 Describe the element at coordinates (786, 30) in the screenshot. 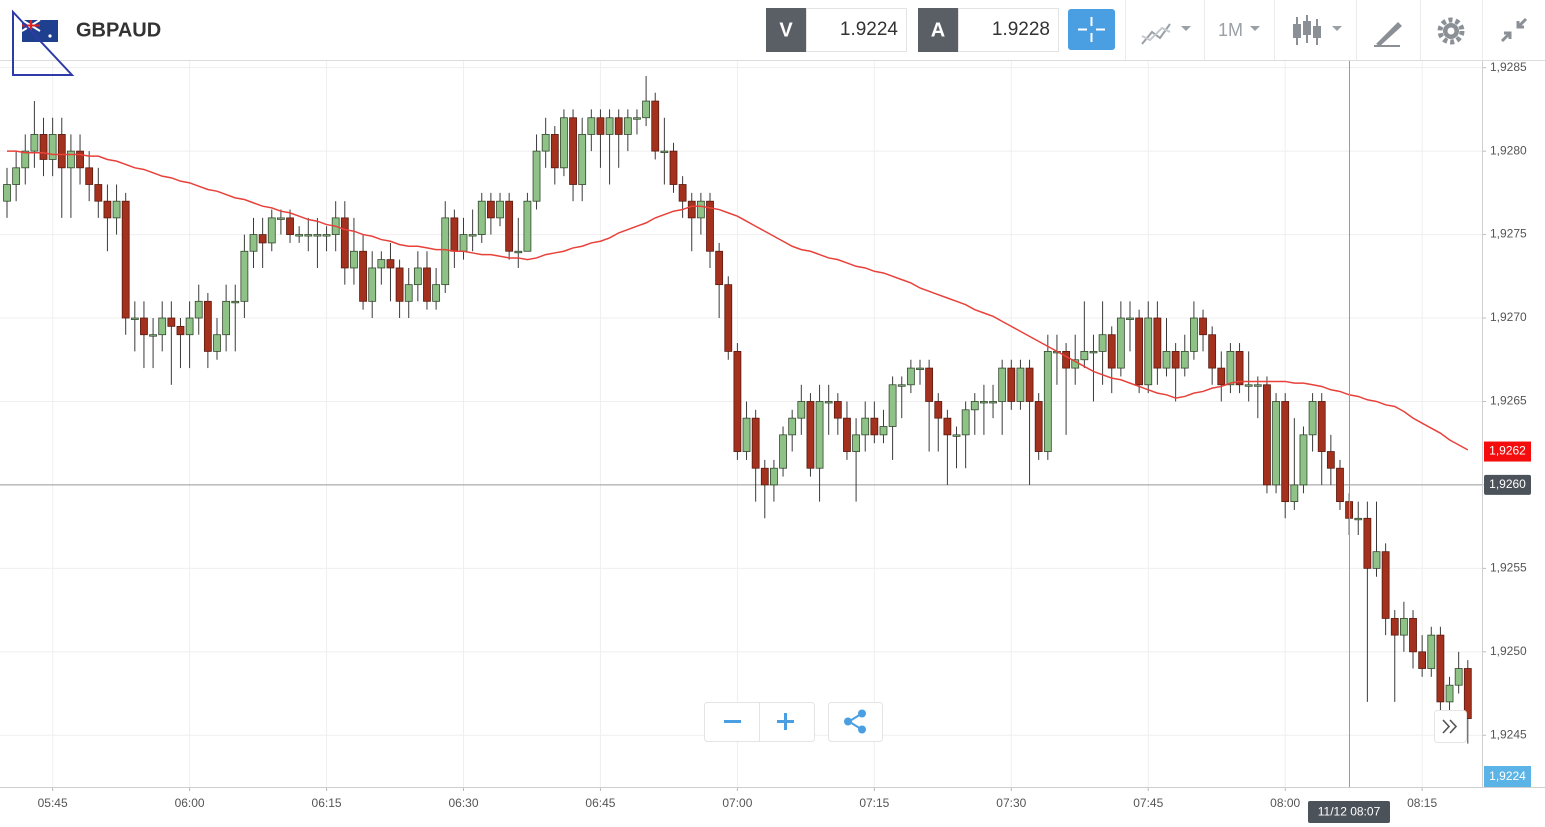

I see `sell-label: V` at that location.